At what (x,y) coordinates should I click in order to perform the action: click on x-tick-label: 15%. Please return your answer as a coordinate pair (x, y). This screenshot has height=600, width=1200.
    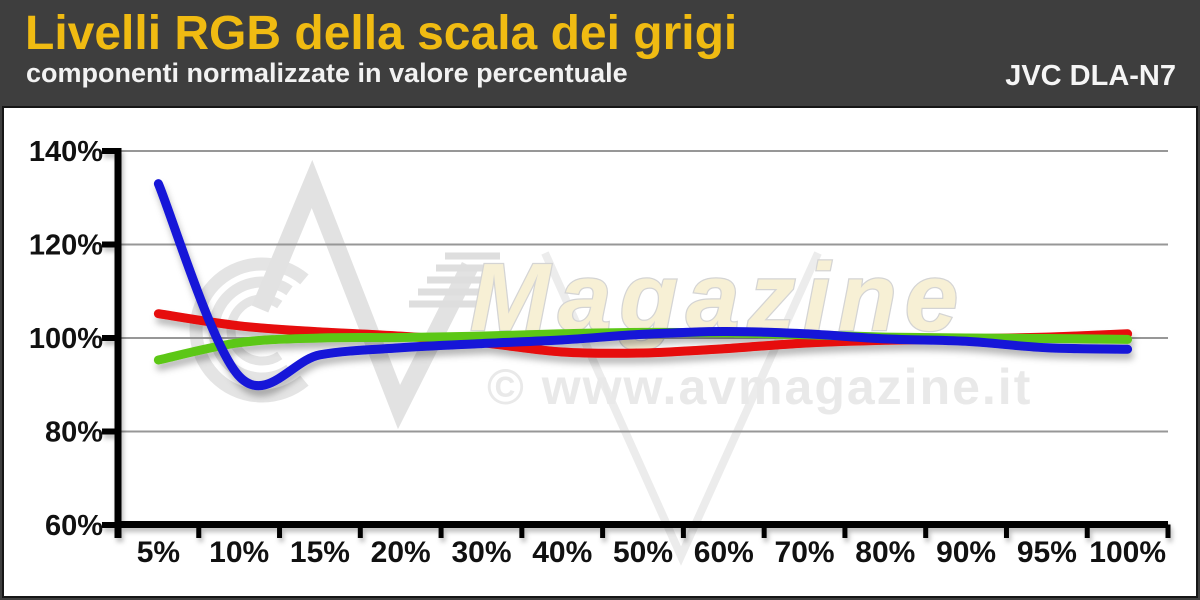
    Looking at the image, I should click on (320, 552).